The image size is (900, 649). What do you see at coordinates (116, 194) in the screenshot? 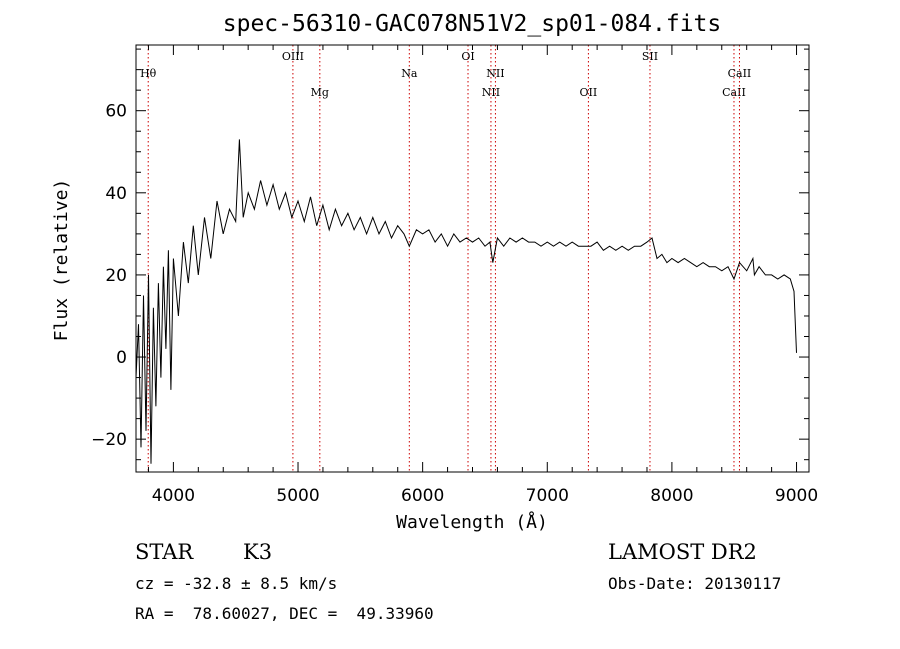
I see `y-tick-label: 40` at bounding box center [116, 194].